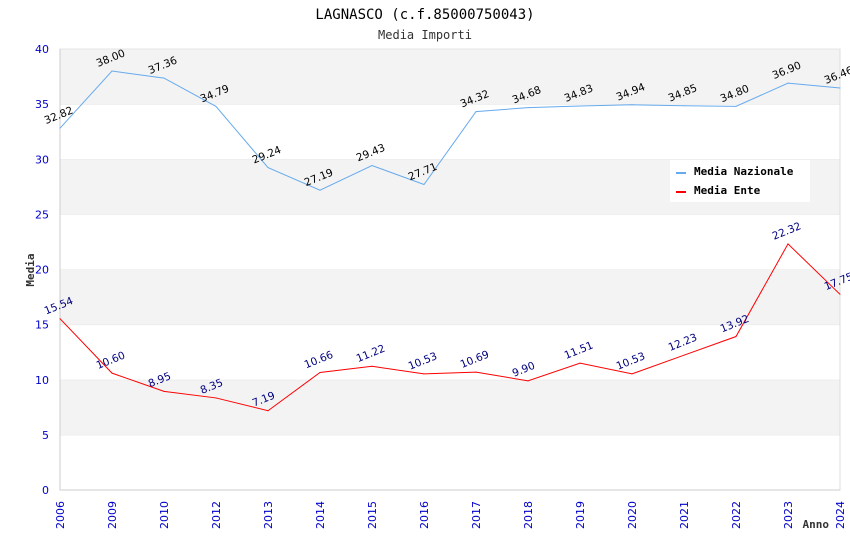 The width and height of the screenshot is (850, 550). Describe the element at coordinates (744, 171) in the screenshot. I see `legend-label-nazionale: Media Nazionale` at that location.